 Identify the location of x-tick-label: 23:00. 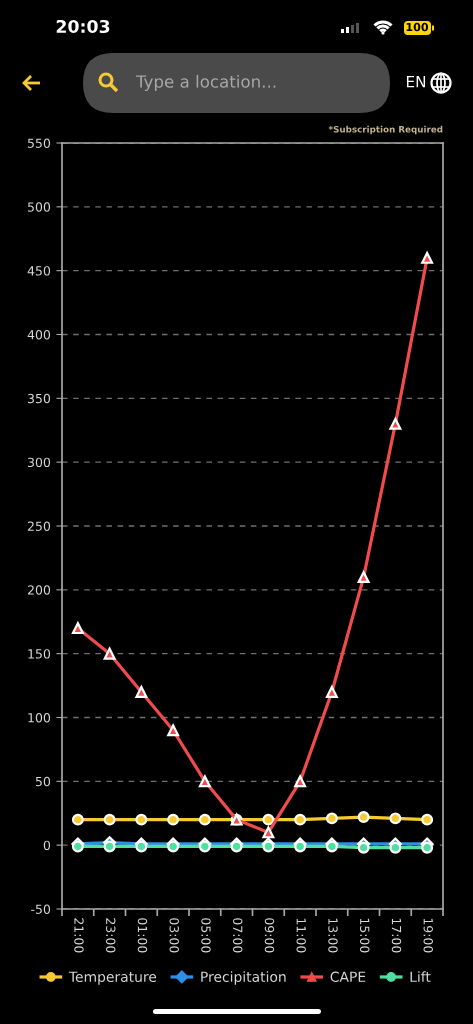
(111, 935).